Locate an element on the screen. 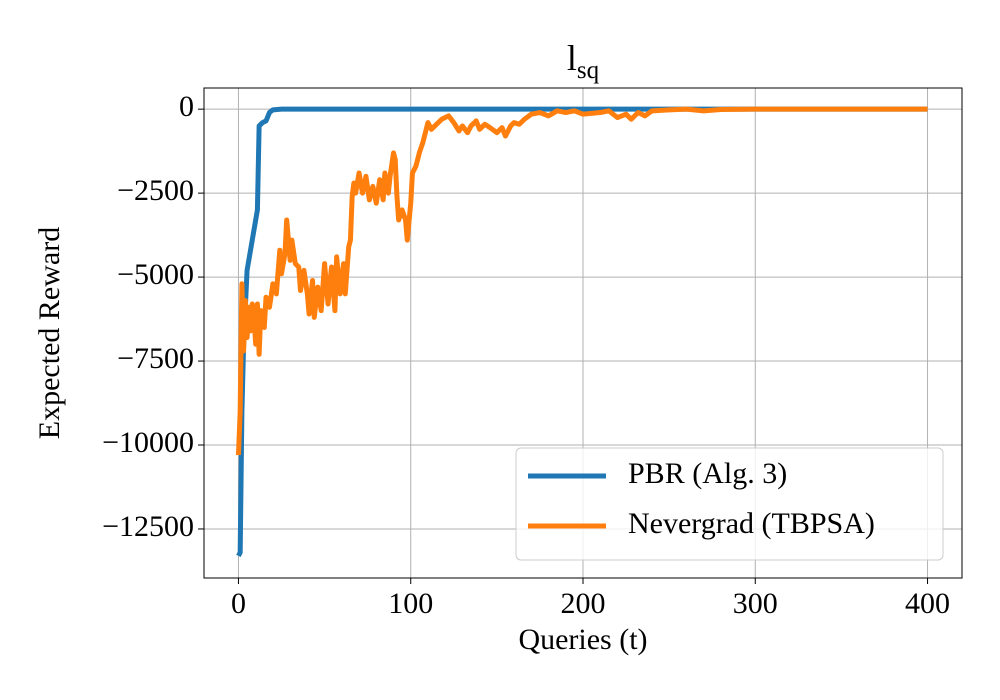 Image resolution: width=1000 pixels, height=700 pixels. chart-title: lsq is located at coordinates (583, 60).